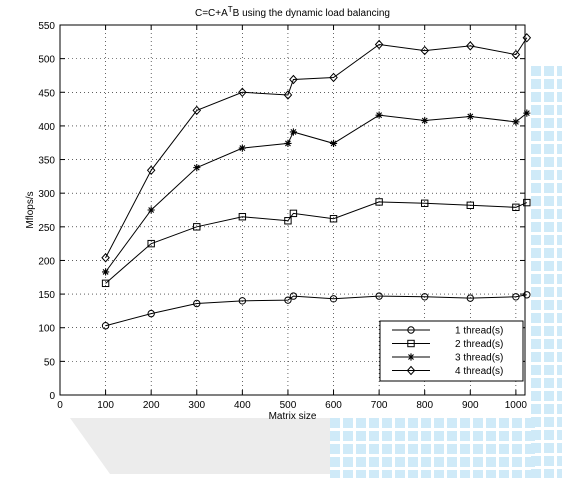  What do you see at coordinates (50, 362) in the screenshot?
I see `y-tick-label: 50` at bounding box center [50, 362].